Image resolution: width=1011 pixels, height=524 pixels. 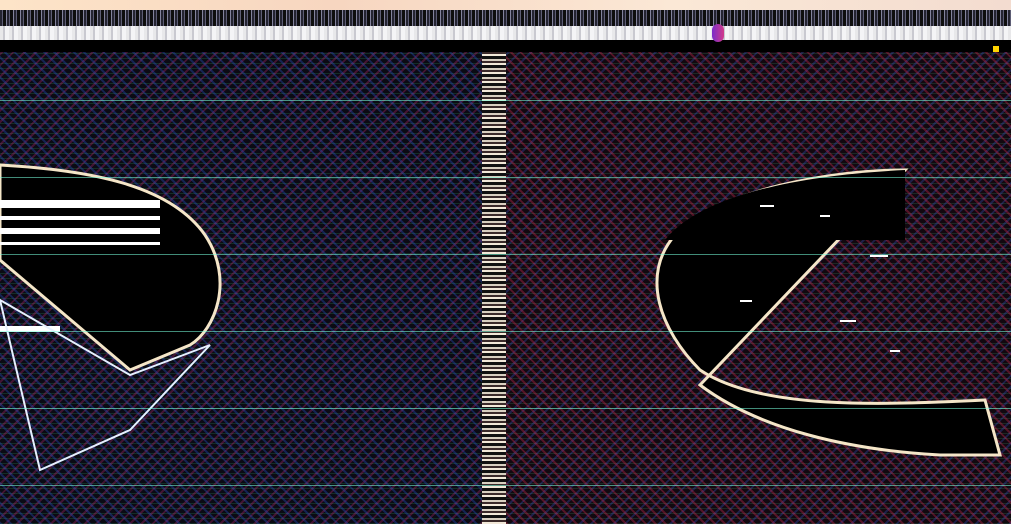 I want to click on marker-icon, so click(x=996, y=51).